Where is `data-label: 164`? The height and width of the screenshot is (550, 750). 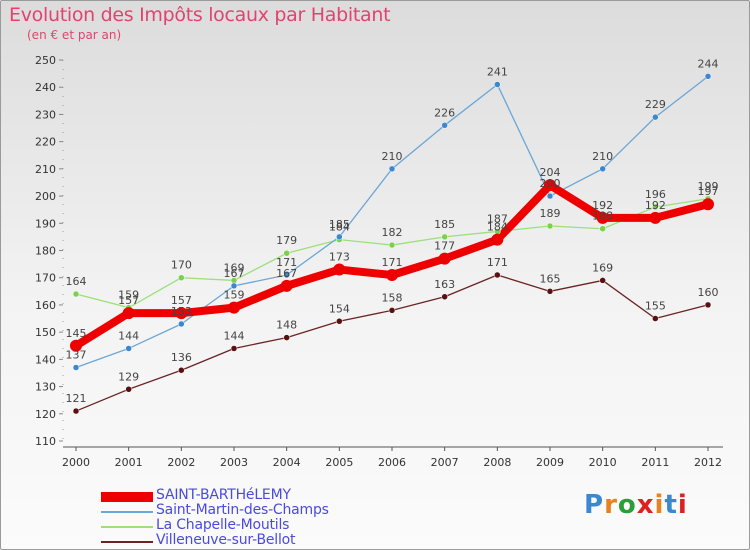 data-label: 164 is located at coordinates (76, 281).